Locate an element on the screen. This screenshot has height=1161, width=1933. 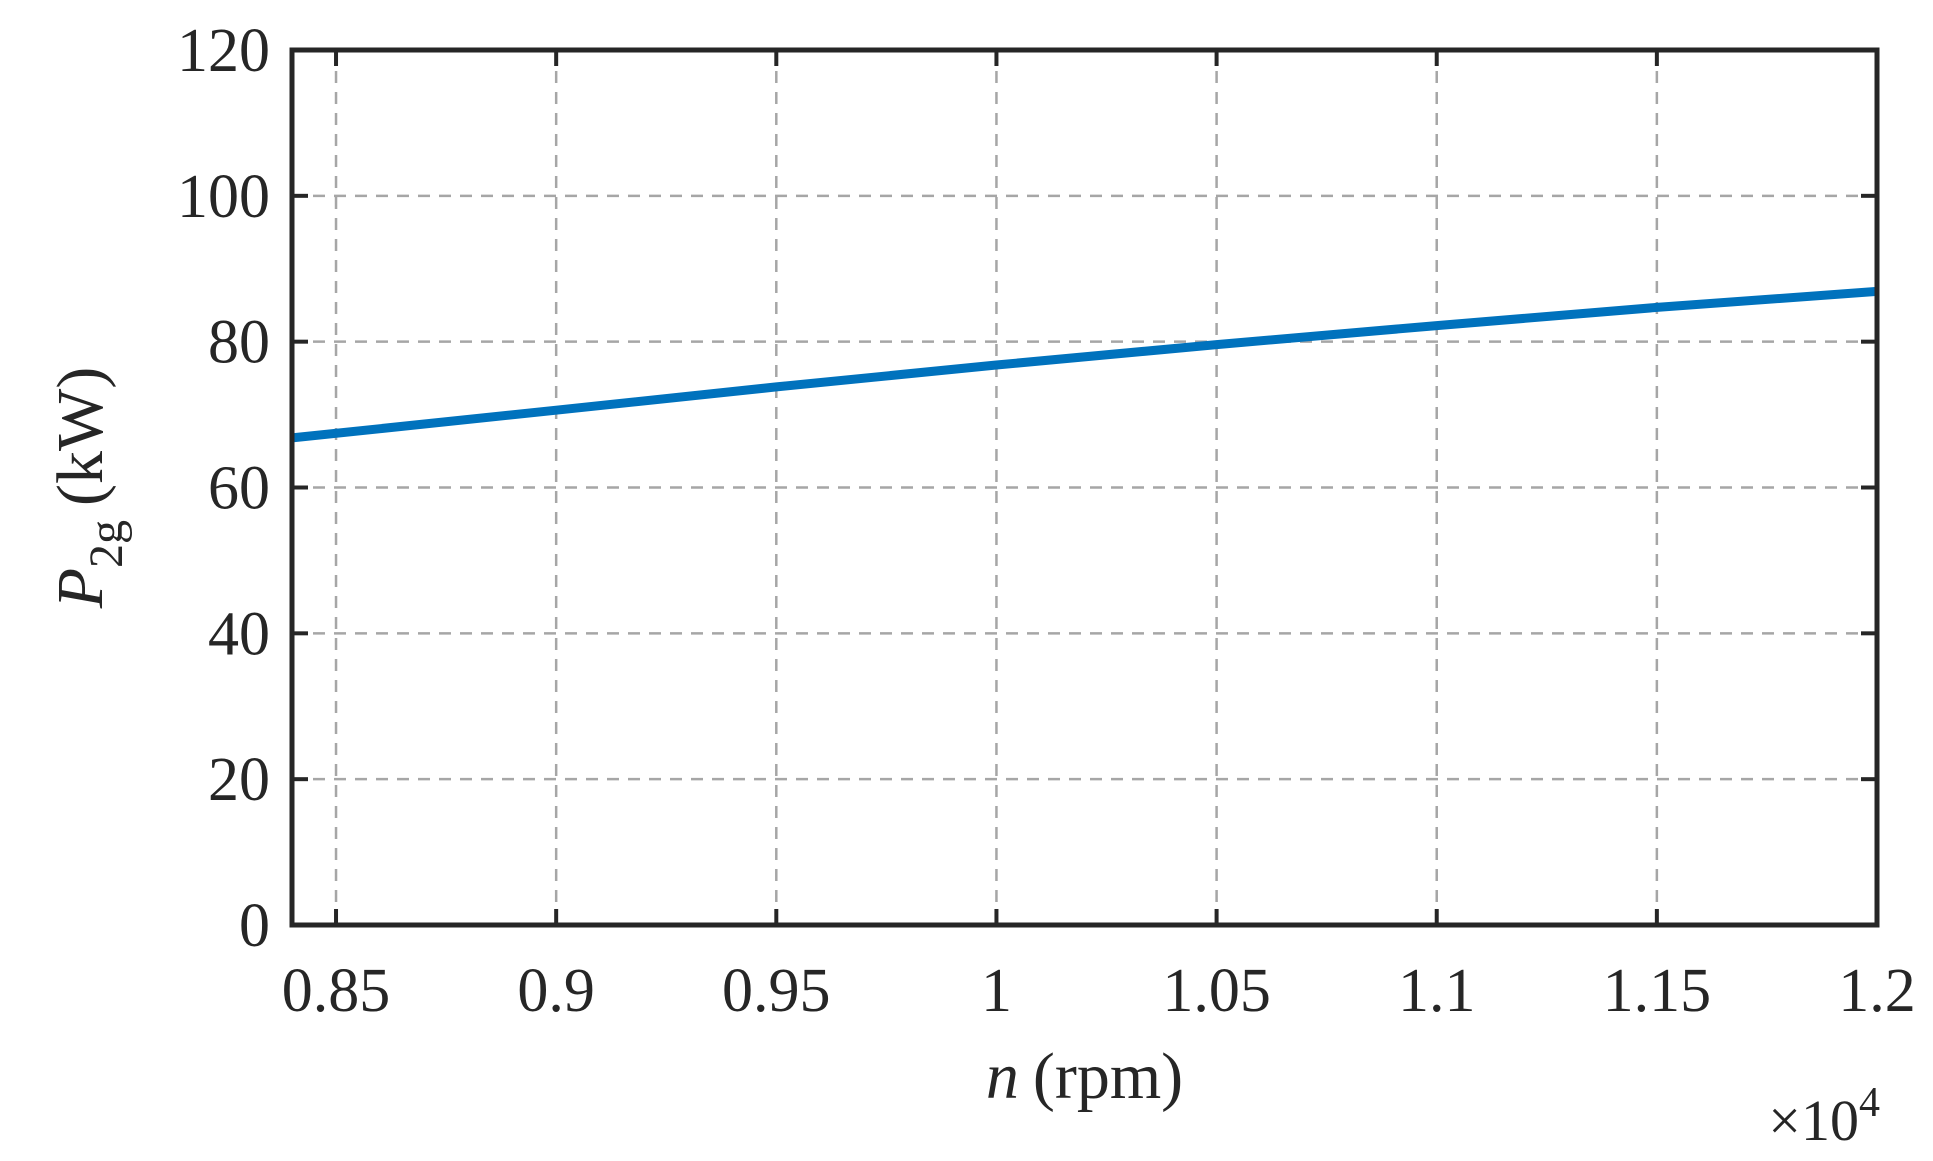
y-axis-label-group: P2g (kW) is located at coordinates (88, 488).